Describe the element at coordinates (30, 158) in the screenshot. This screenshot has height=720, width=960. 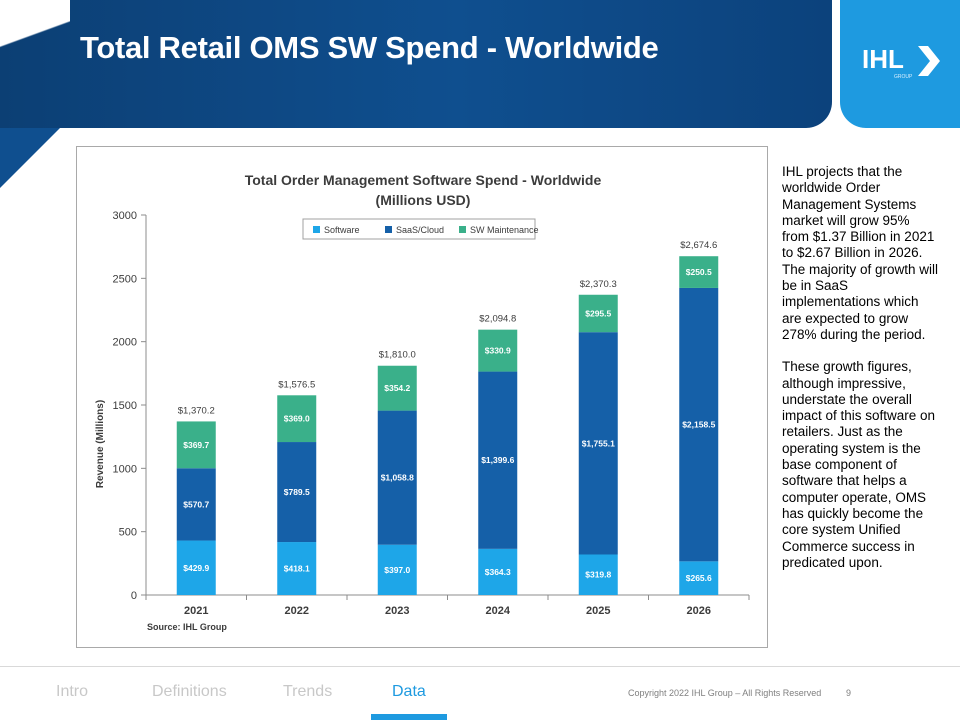
I see `left-wedge` at that location.